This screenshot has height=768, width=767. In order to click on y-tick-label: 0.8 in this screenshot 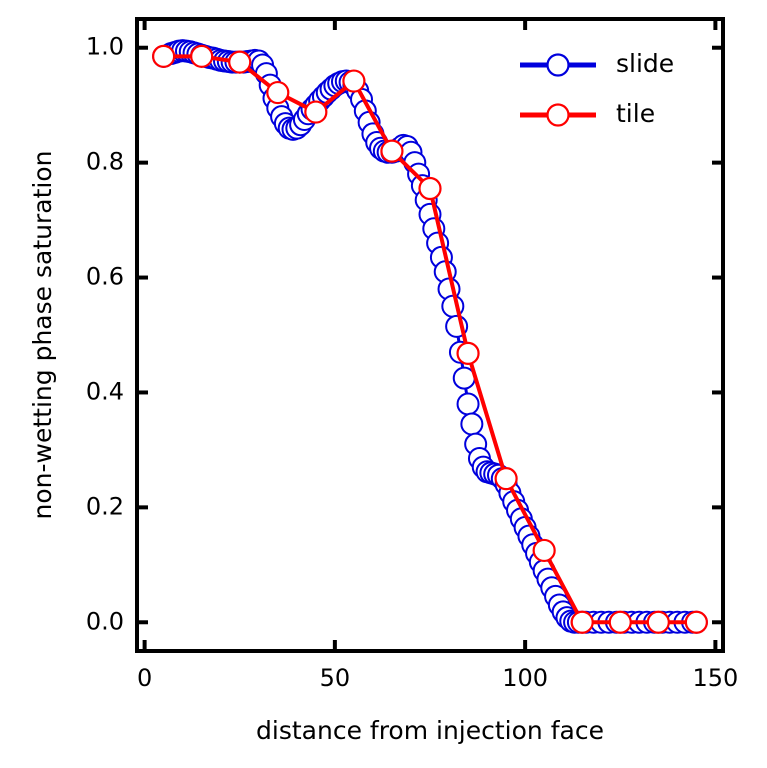, I will do `click(105, 162)`.